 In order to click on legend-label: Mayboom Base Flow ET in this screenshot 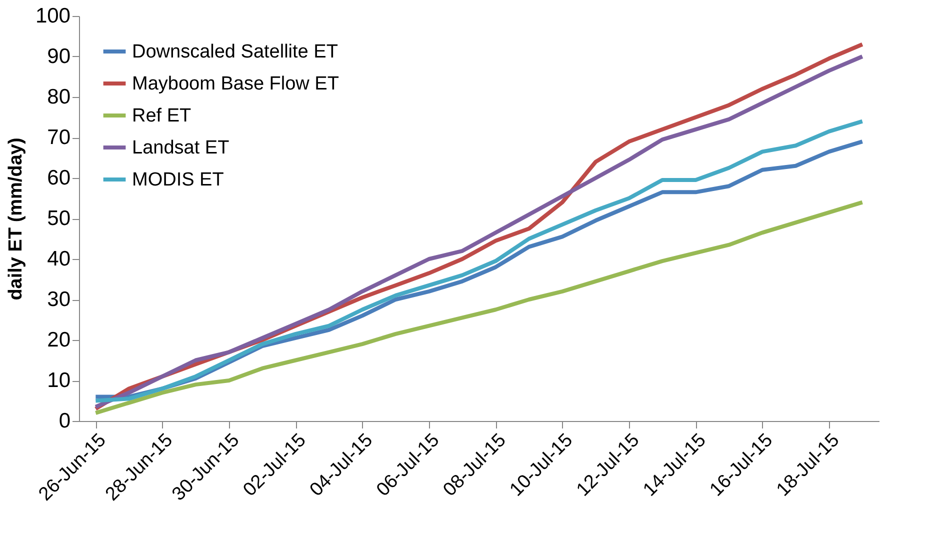, I will do `click(236, 84)`.